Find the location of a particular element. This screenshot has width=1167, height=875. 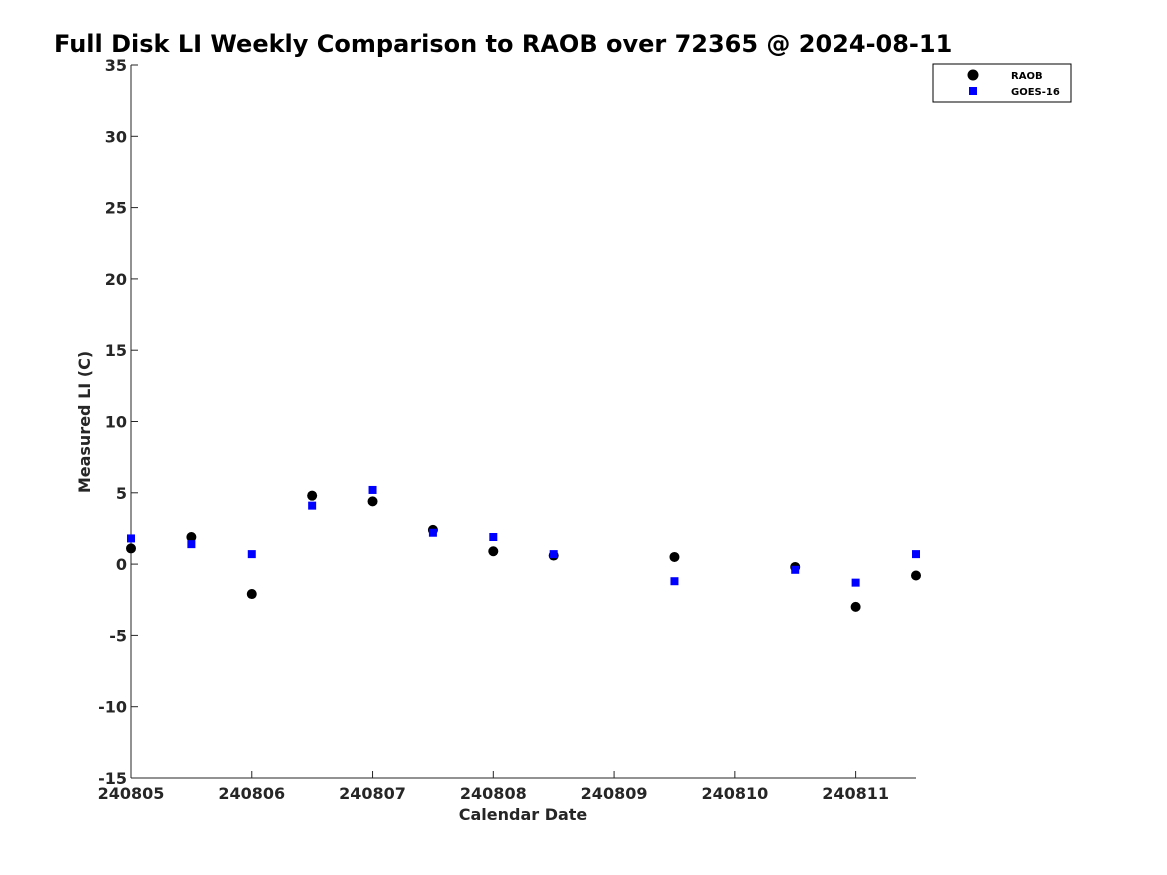

x-tick-label: 240805 is located at coordinates (131, 793).